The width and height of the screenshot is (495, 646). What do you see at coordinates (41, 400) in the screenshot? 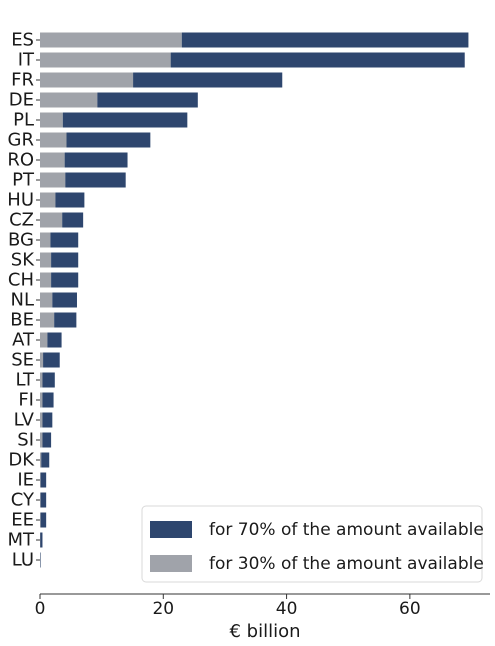
I see `bar-30pct-fi` at bounding box center [41, 400].